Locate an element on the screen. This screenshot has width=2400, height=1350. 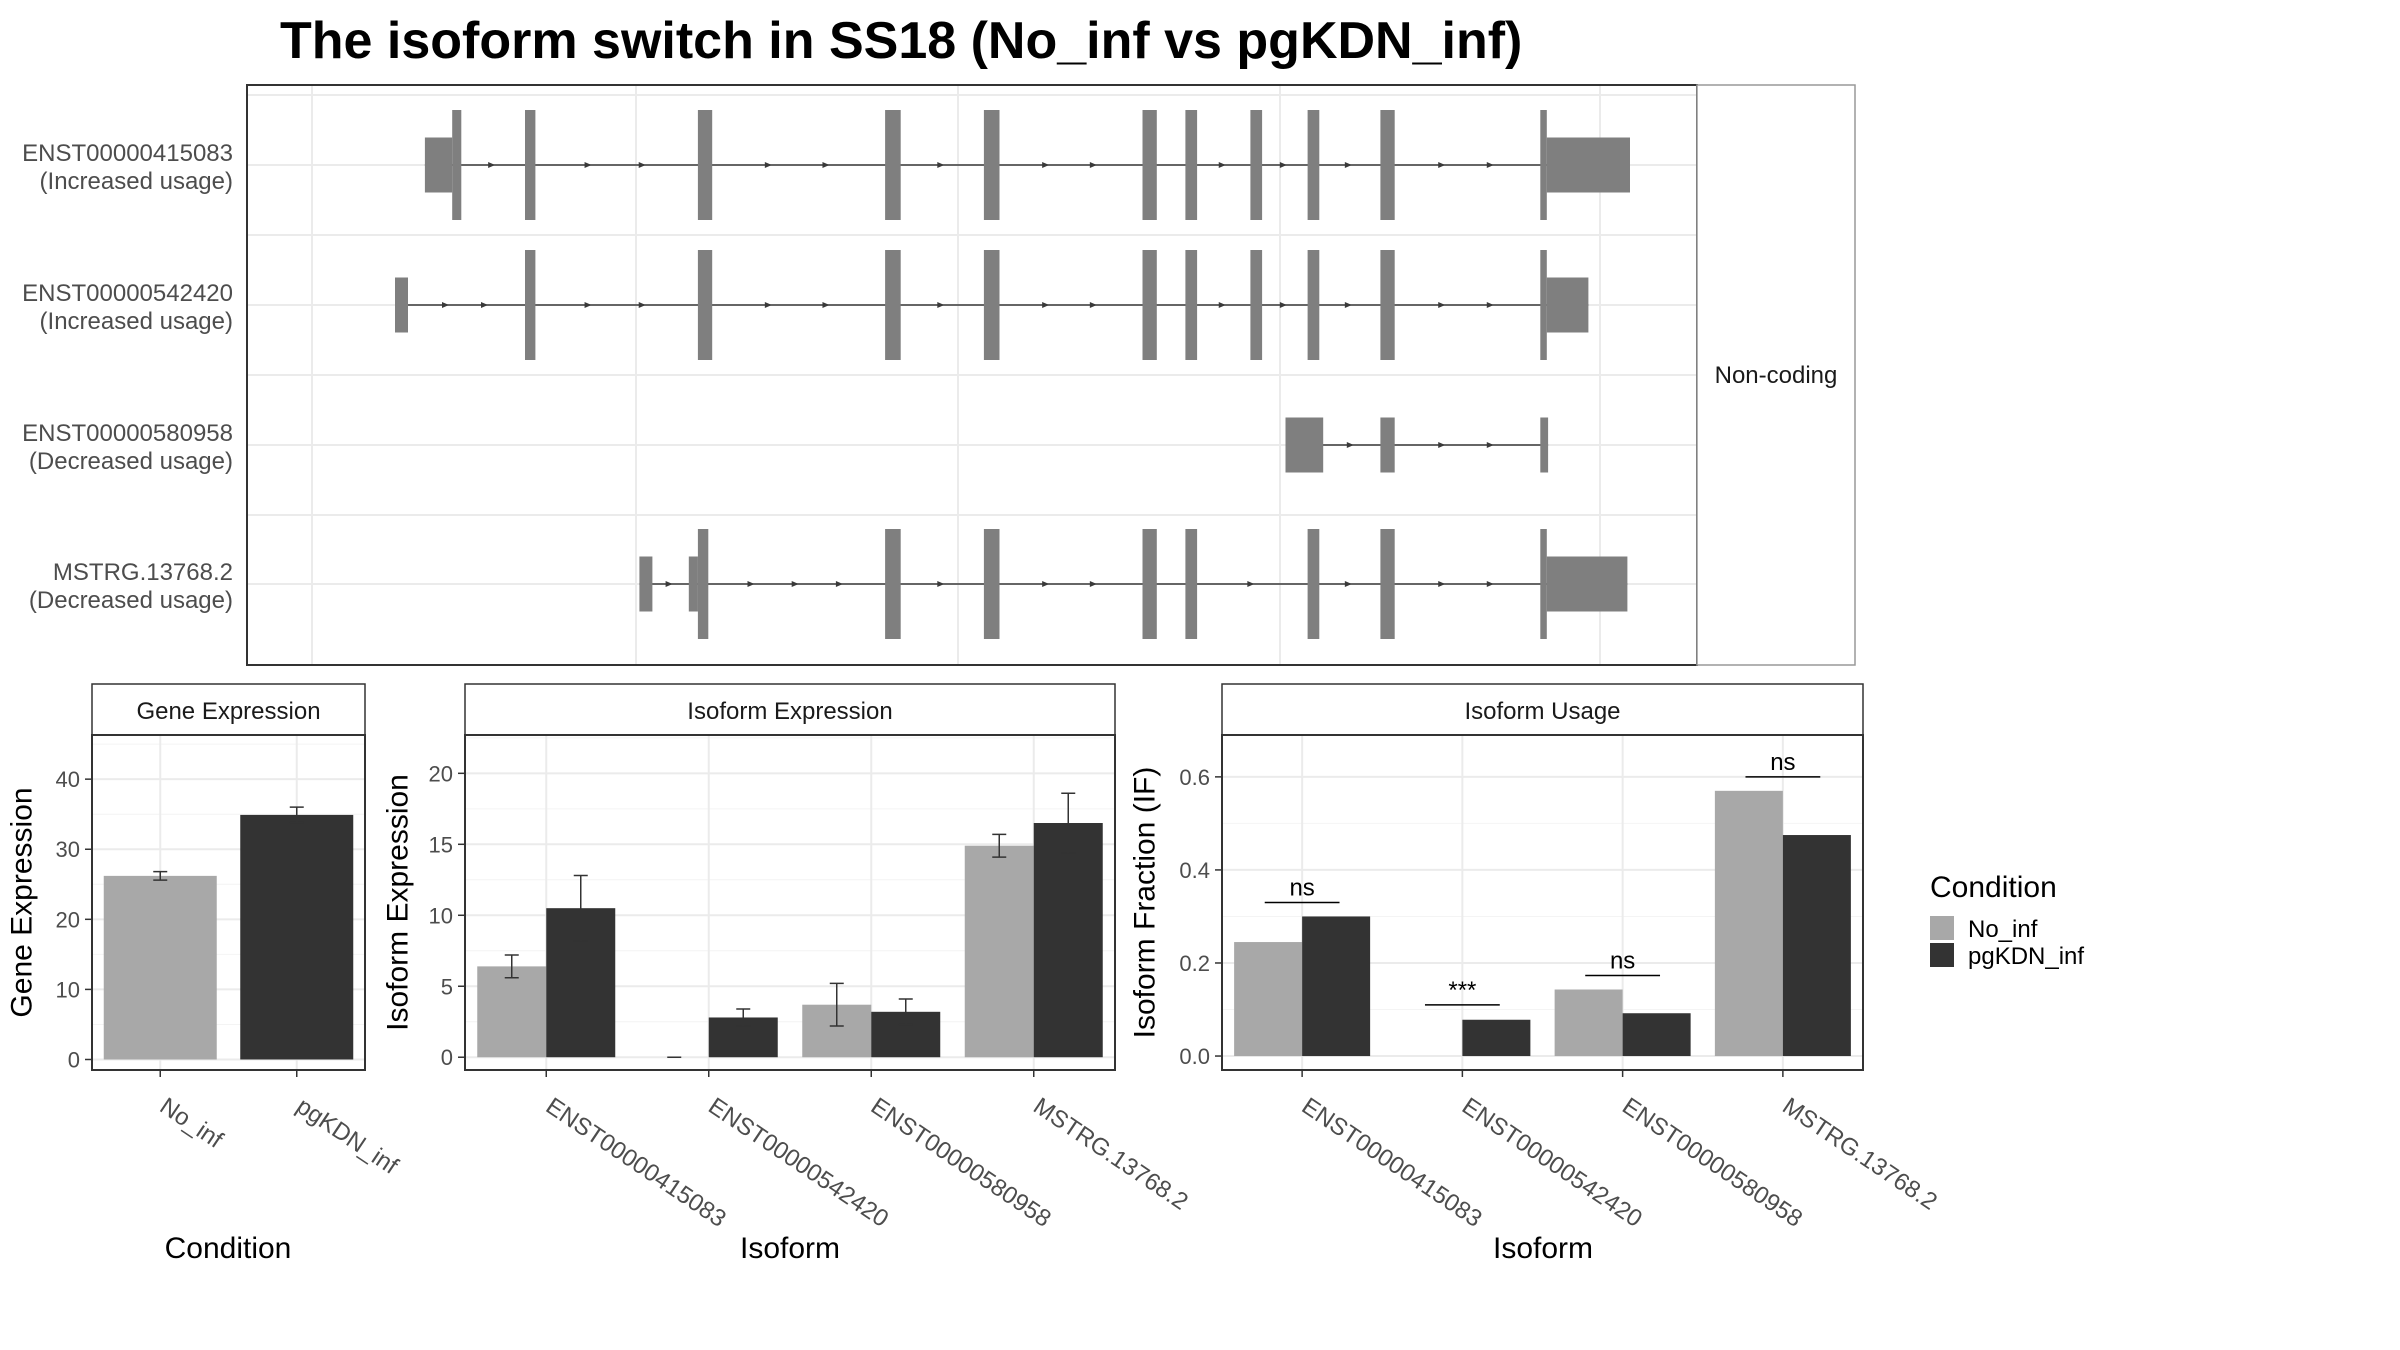
isoform-expression-bar-MSTRG.13768.2-1 is located at coordinates (1068, 940).